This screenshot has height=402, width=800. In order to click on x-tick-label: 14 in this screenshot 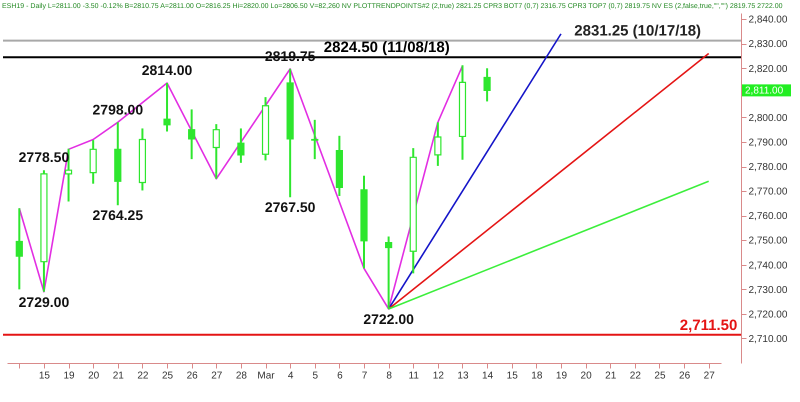, I will do `click(488, 376)`.